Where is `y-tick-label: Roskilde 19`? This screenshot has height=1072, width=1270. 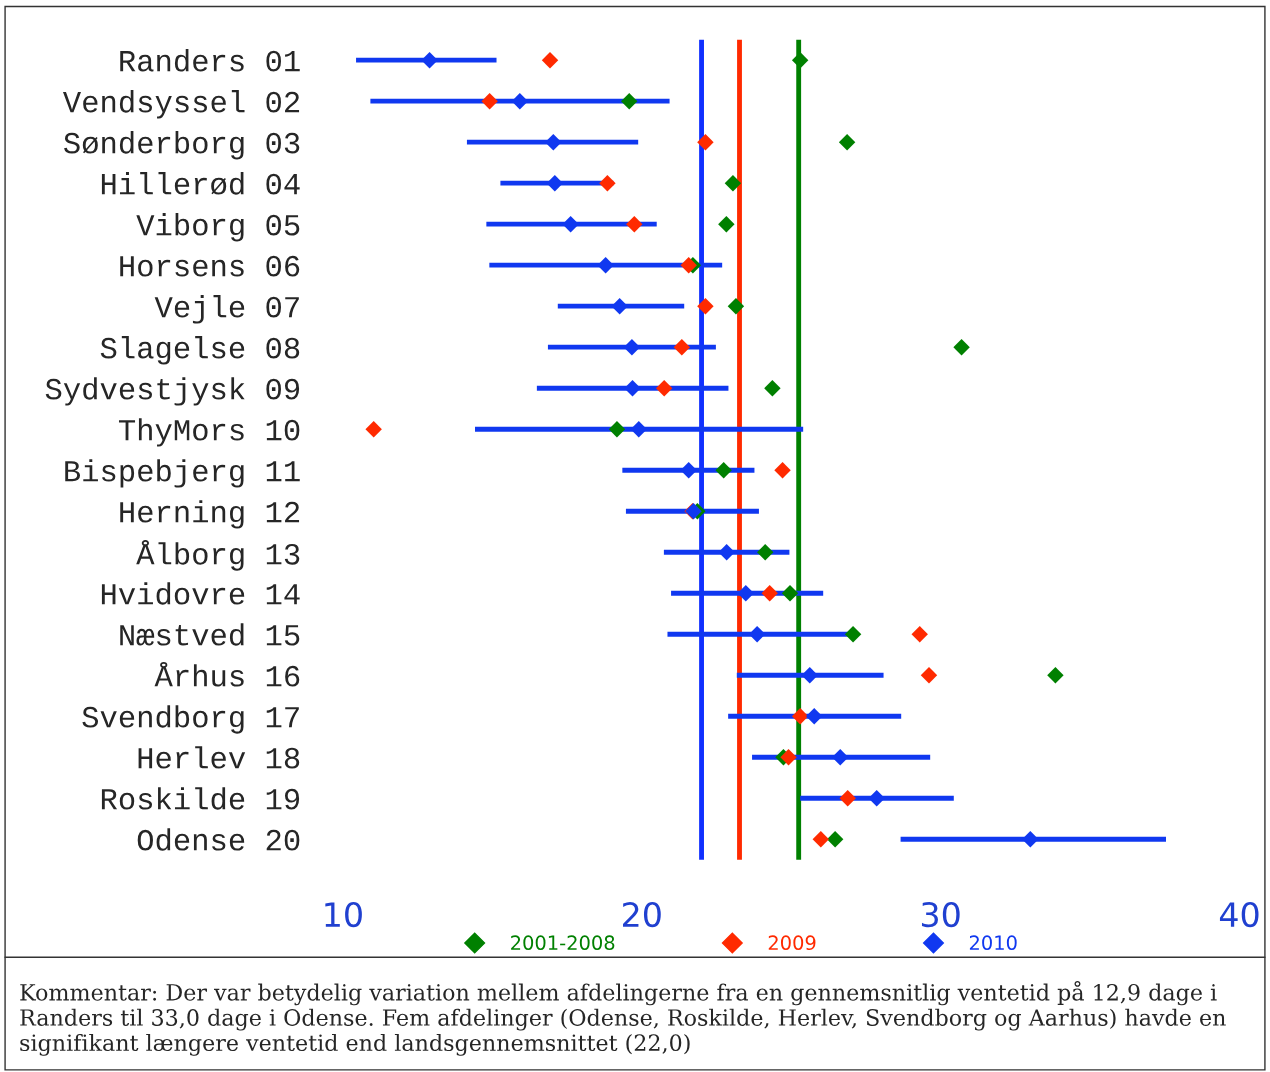
y-tick-label: Roskilde 19 is located at coordinates (200, 798).